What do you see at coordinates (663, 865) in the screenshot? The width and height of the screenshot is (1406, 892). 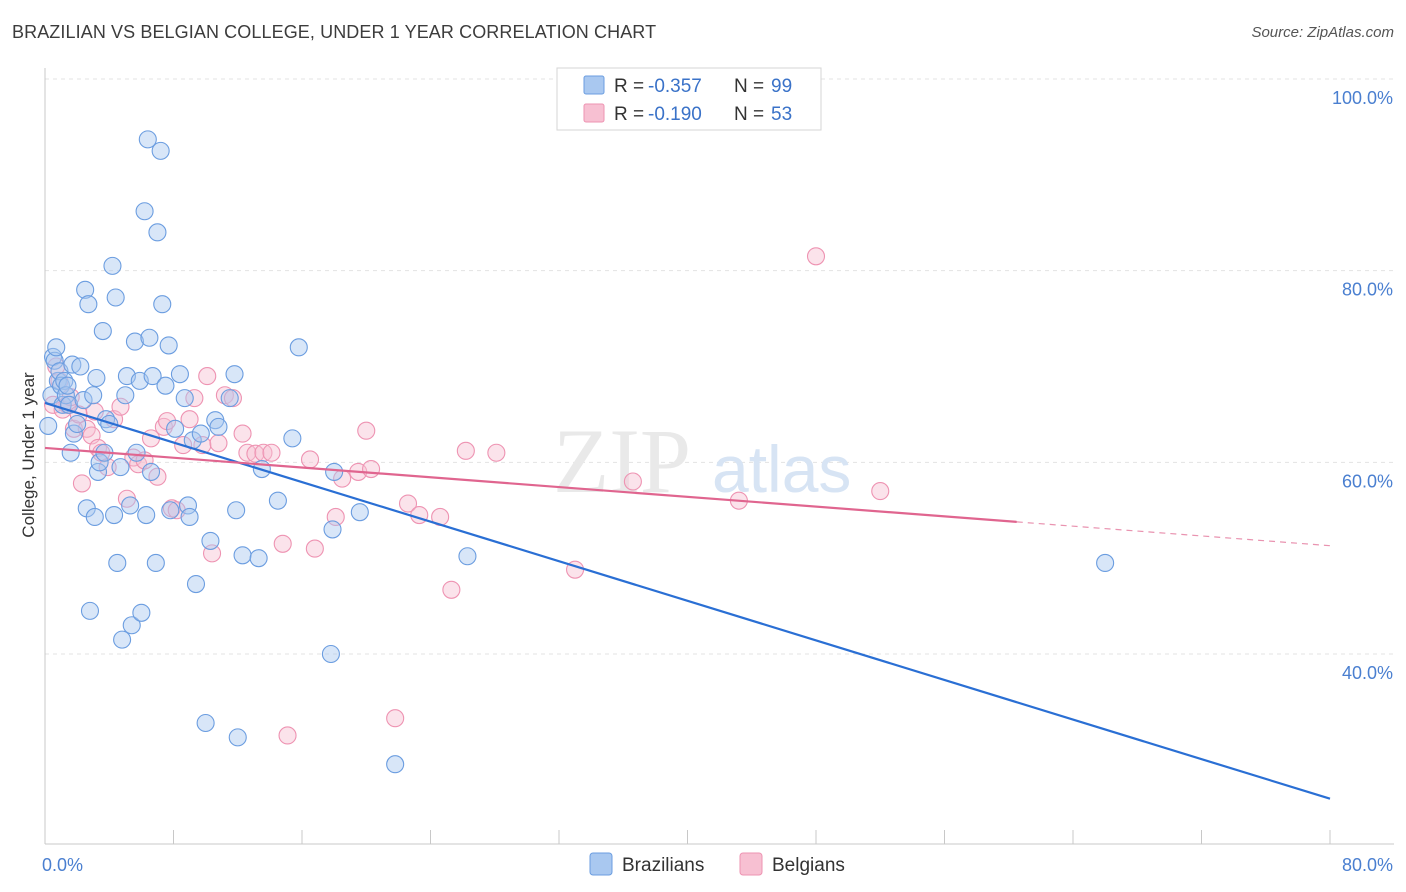 I see `legend-label-brazilians: Brazilians` at bounding box center [663, 865].